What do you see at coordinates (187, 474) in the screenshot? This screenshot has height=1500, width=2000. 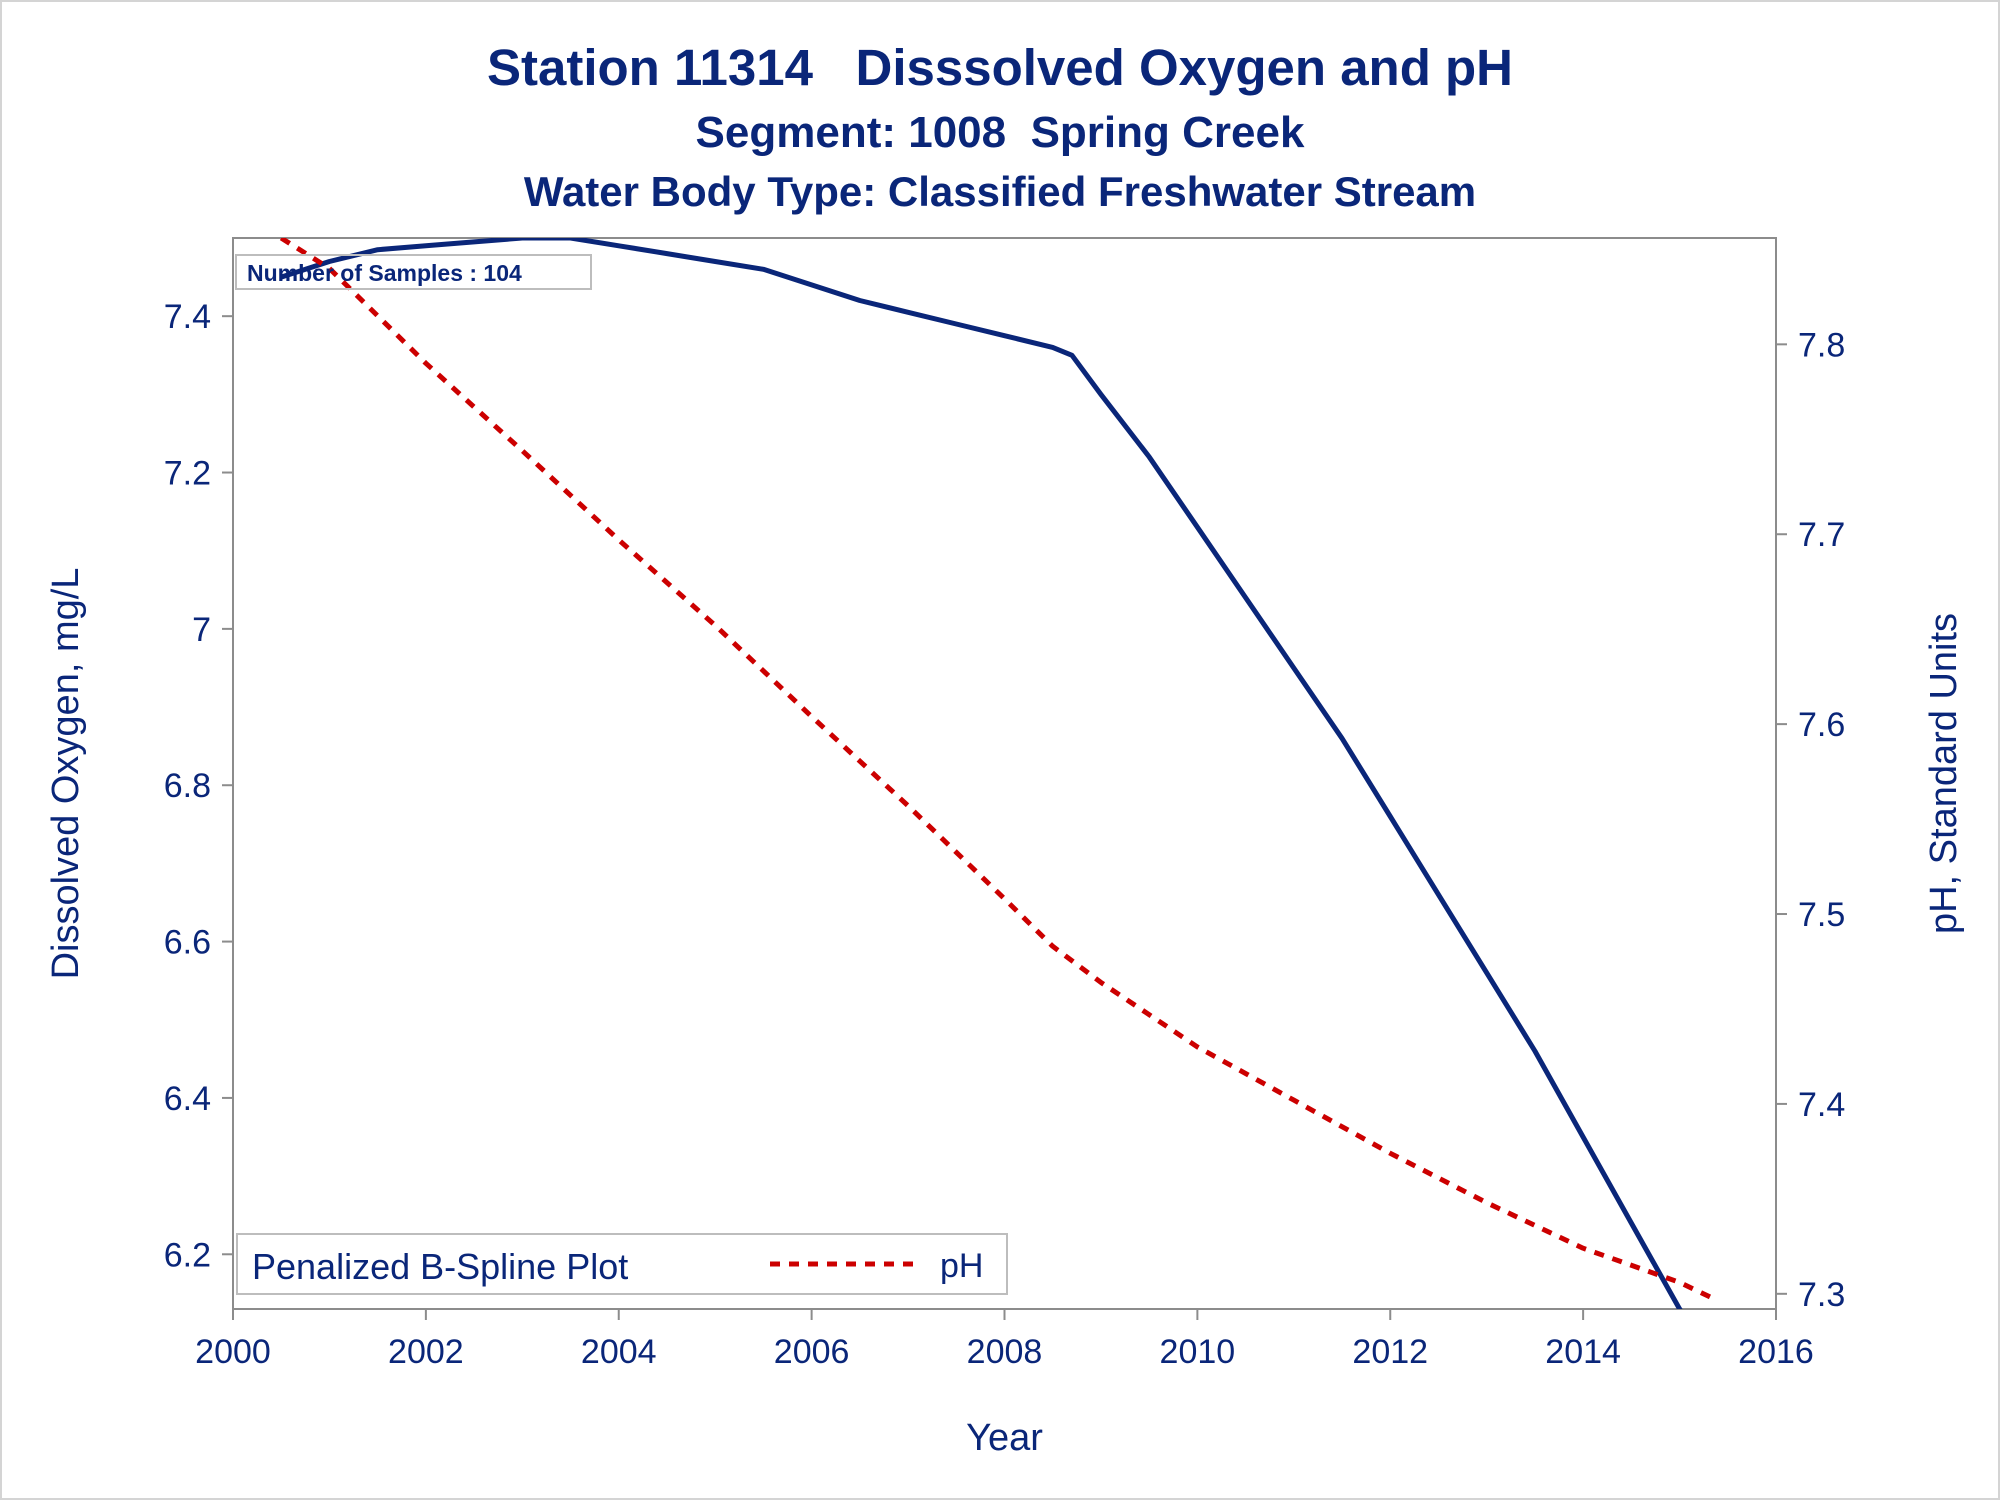 I see `y-tick-label: 7.2` at bounding box center [187, 474].